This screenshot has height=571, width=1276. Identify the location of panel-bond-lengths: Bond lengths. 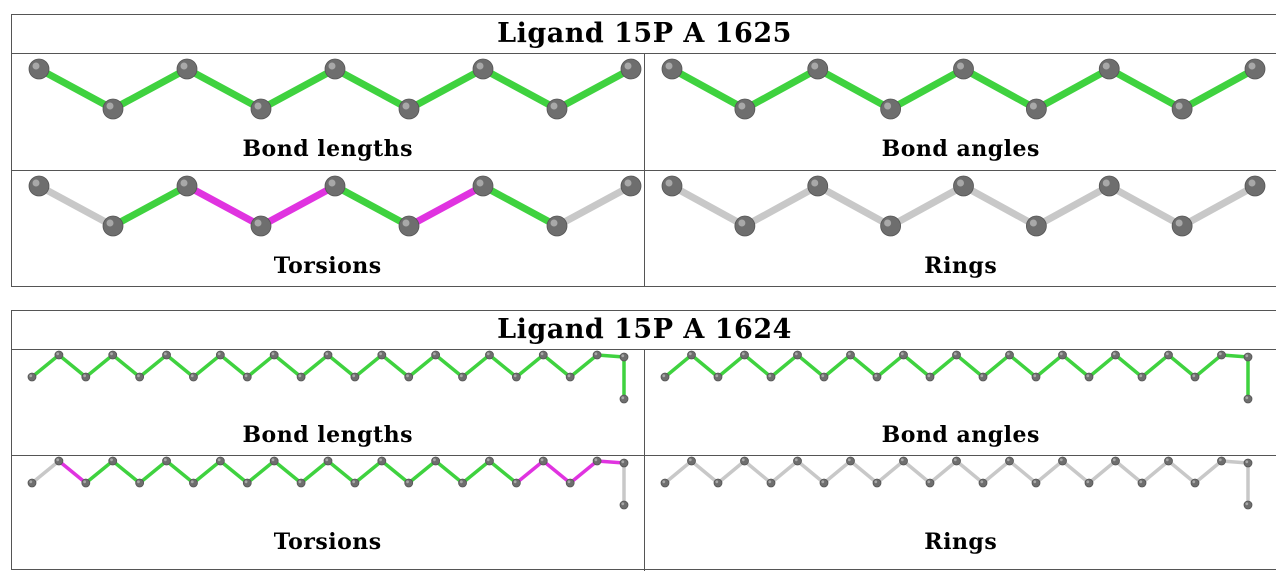
(328, 112).